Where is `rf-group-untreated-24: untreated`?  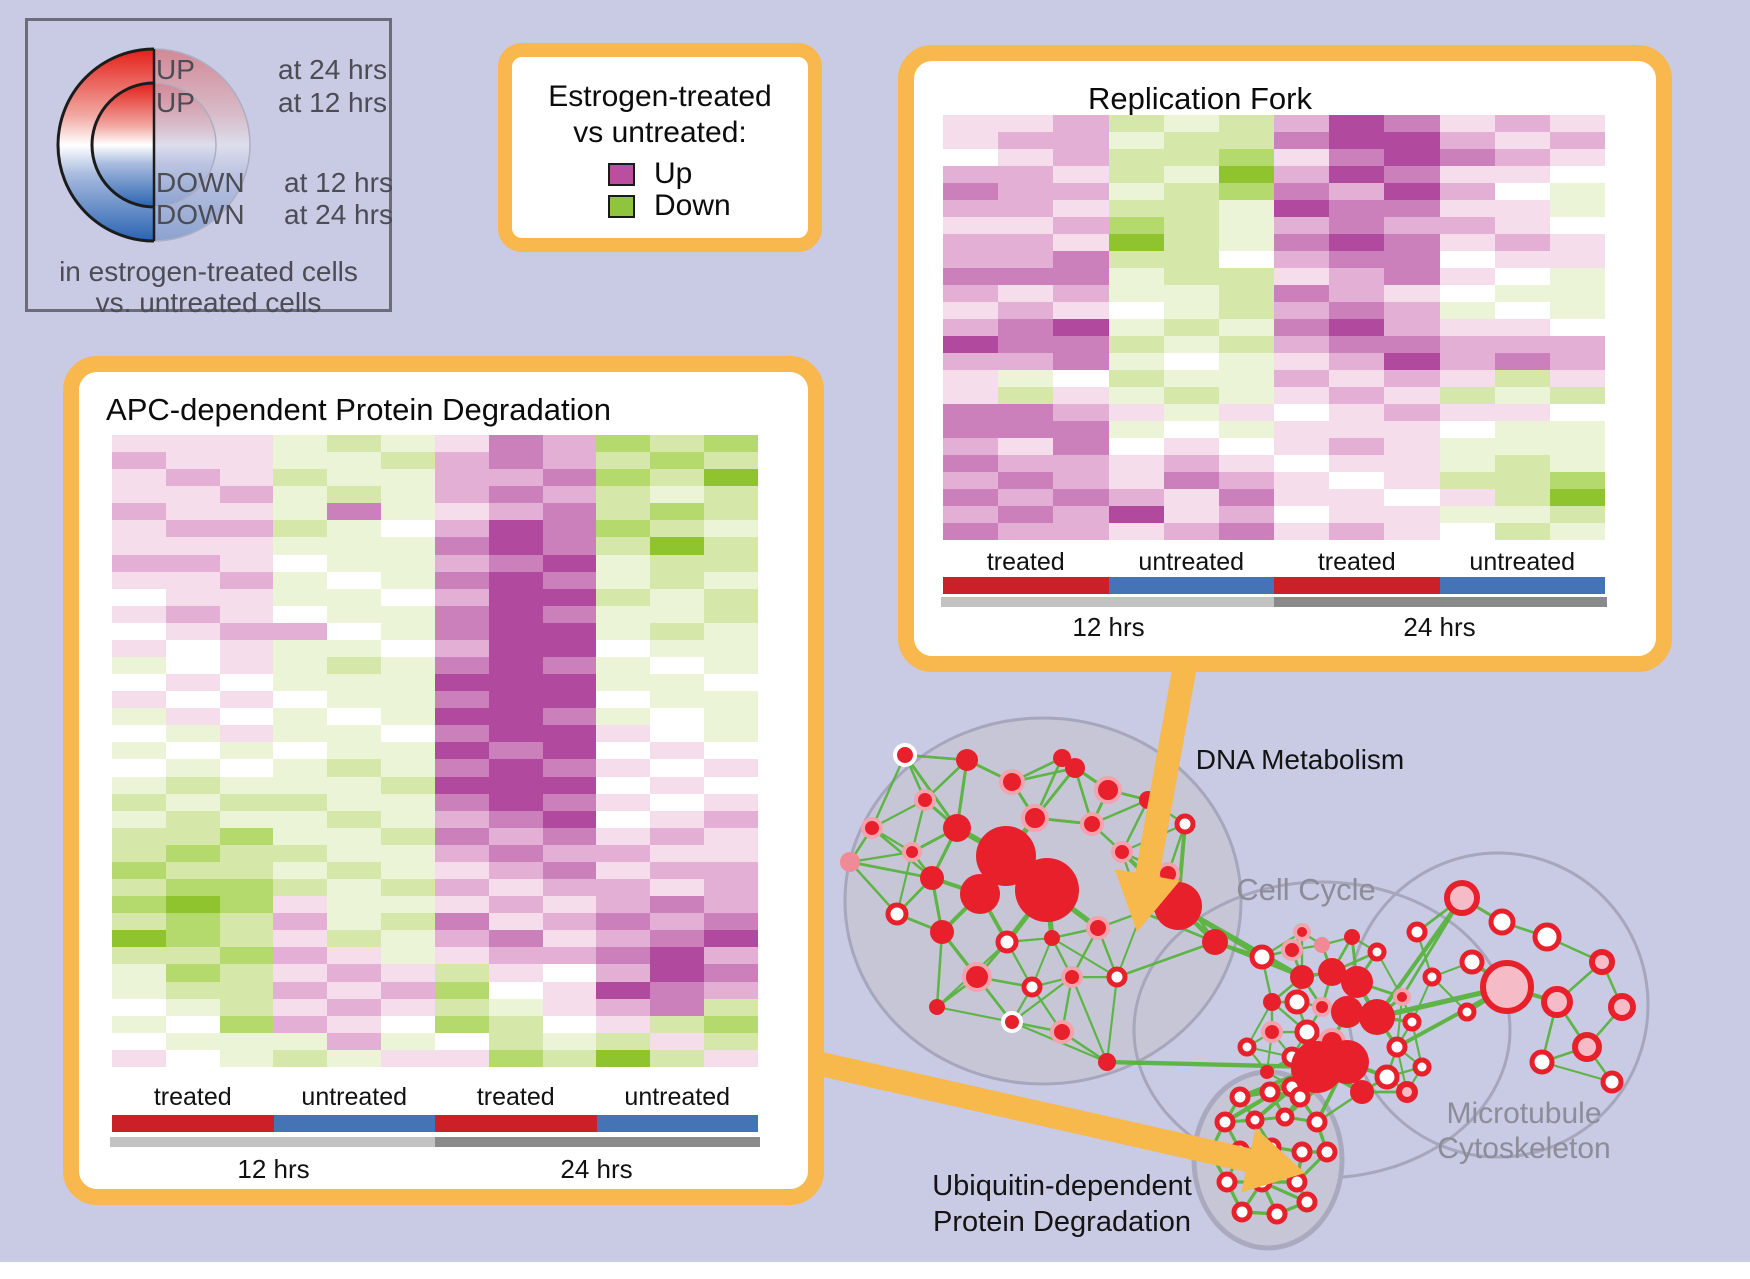
rf-group-untreated-24: untreated is located at coordinates (1522, 562).